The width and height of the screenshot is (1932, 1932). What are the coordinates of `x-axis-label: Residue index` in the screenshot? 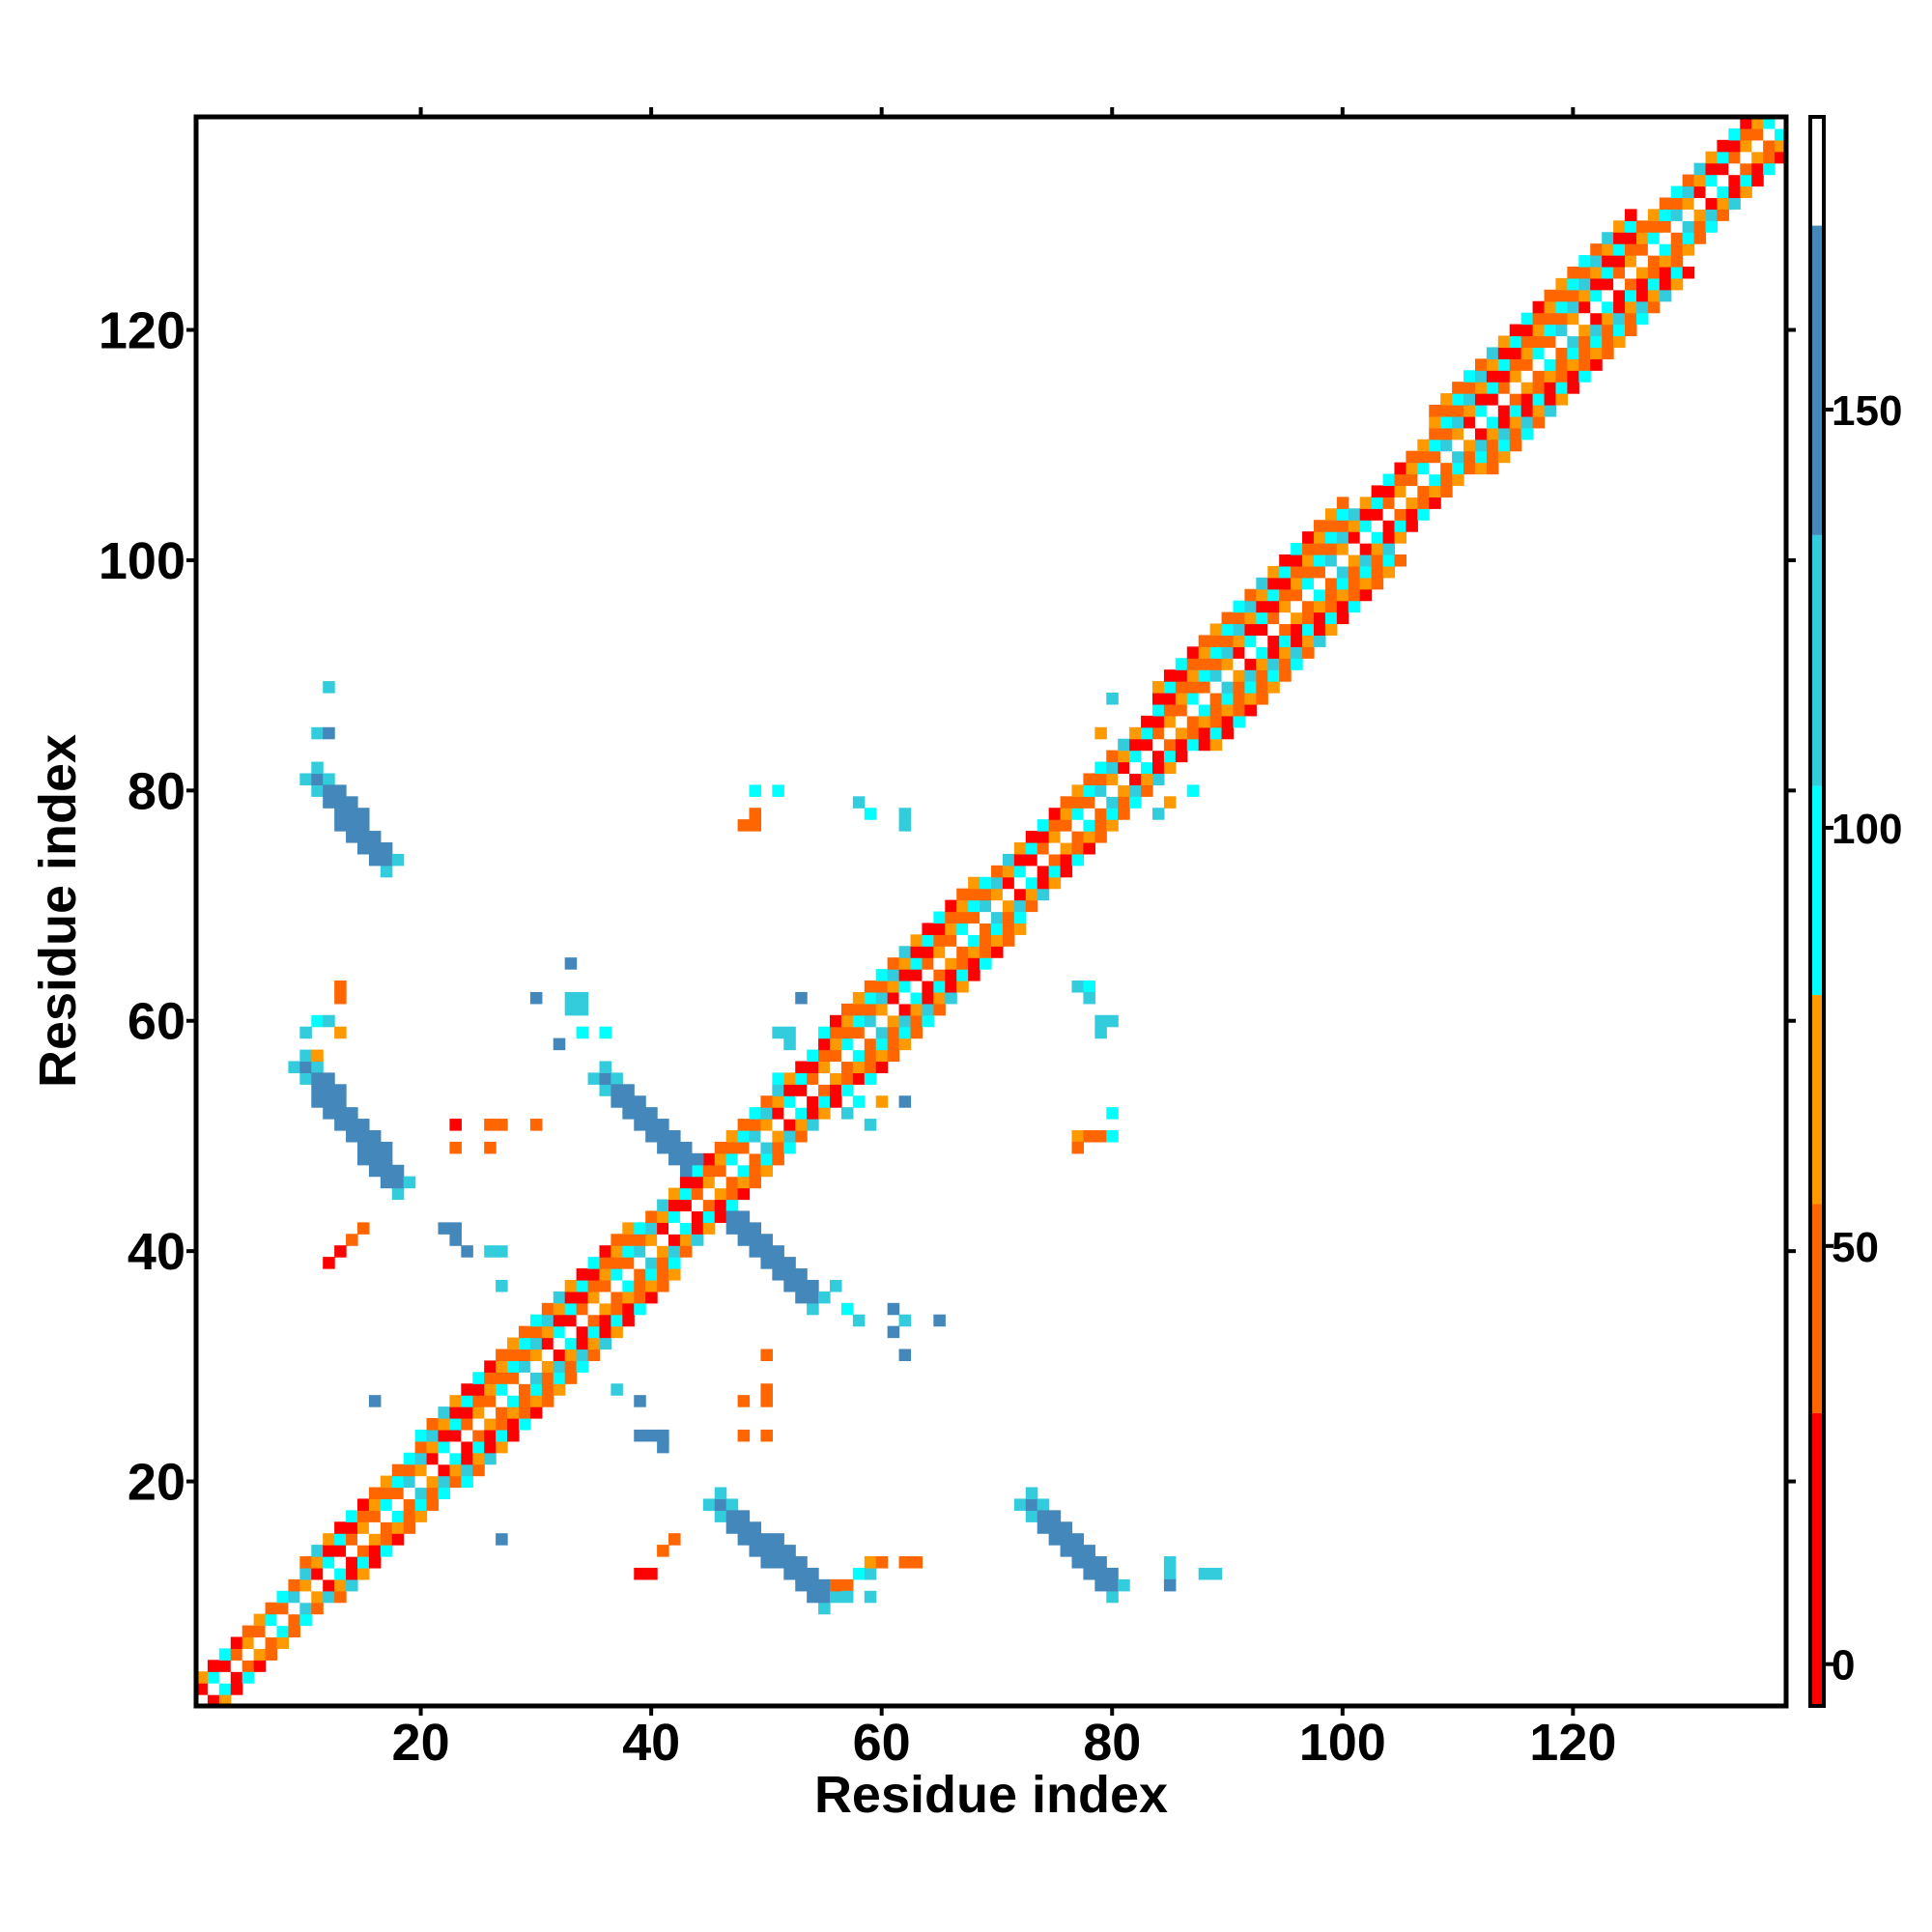 It's located at (991, 1795).